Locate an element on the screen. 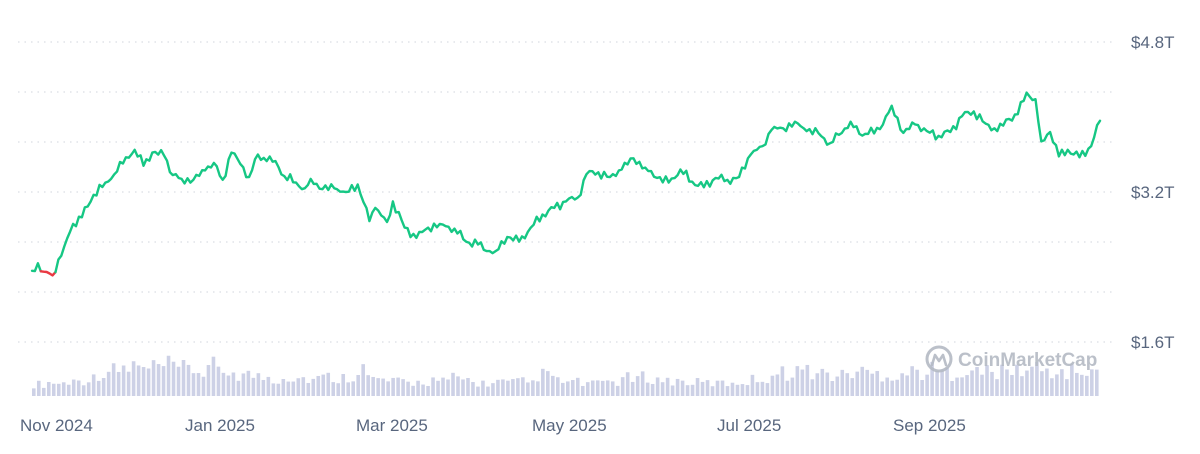  y-tick-label: $1.6T is located at coordinates (1152, 342).